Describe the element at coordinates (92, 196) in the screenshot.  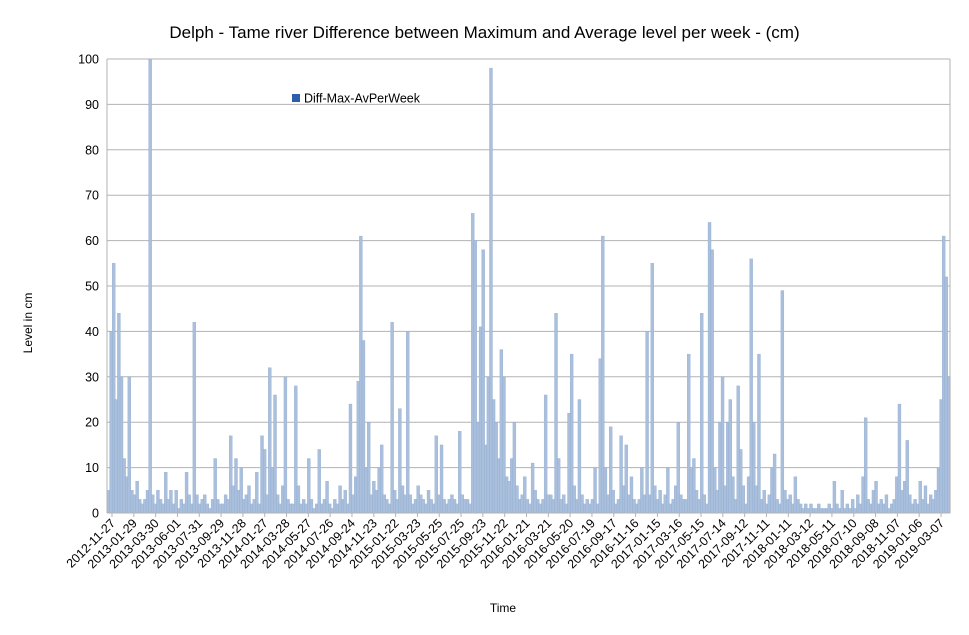
I see `y-tick-label: 70` at that location.